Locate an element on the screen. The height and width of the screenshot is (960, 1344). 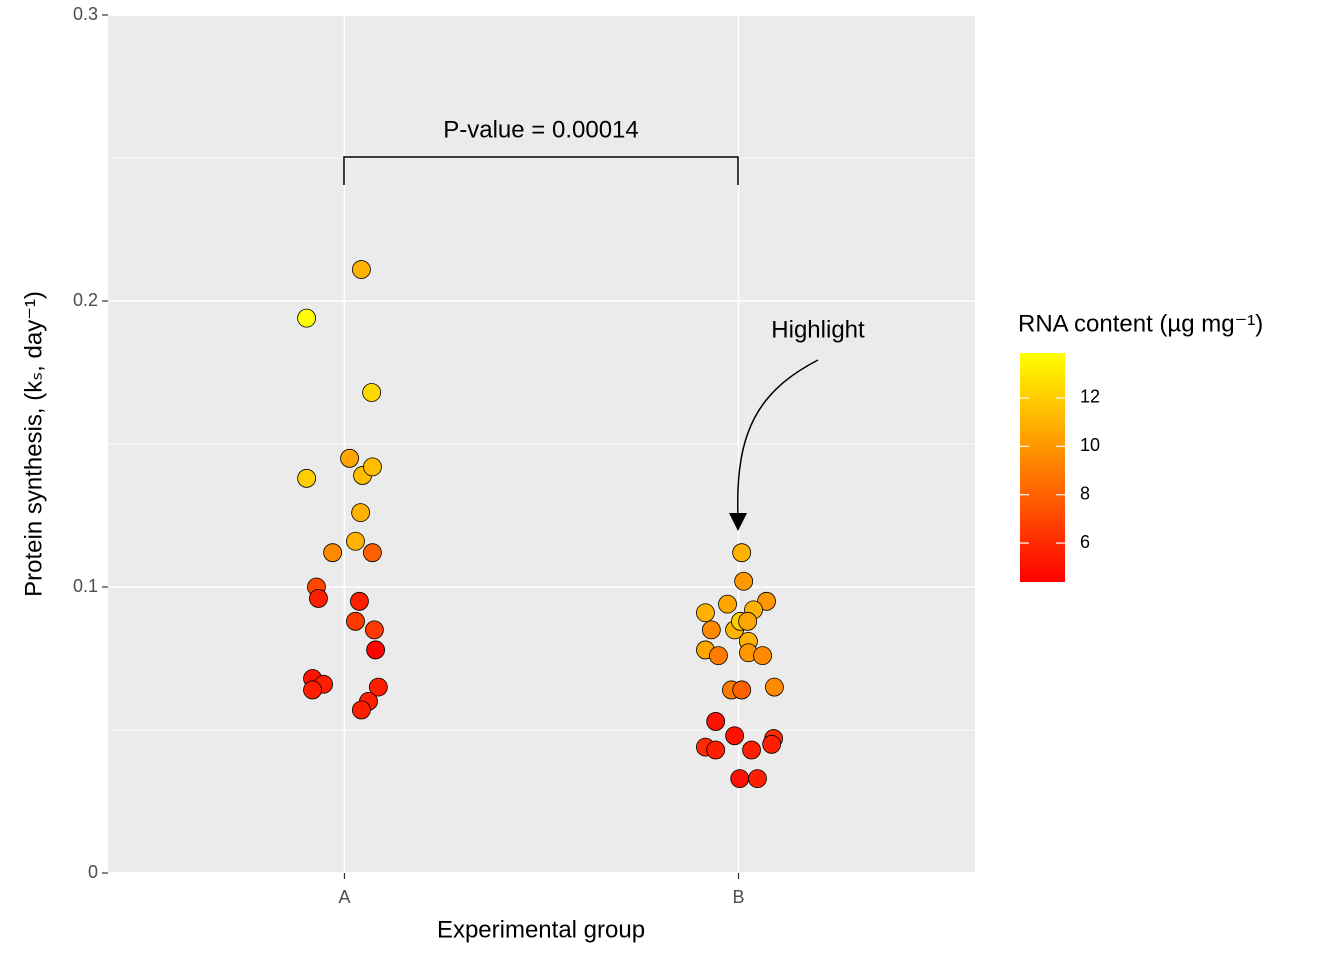
arrow-head is located at coordinates (738, 522).